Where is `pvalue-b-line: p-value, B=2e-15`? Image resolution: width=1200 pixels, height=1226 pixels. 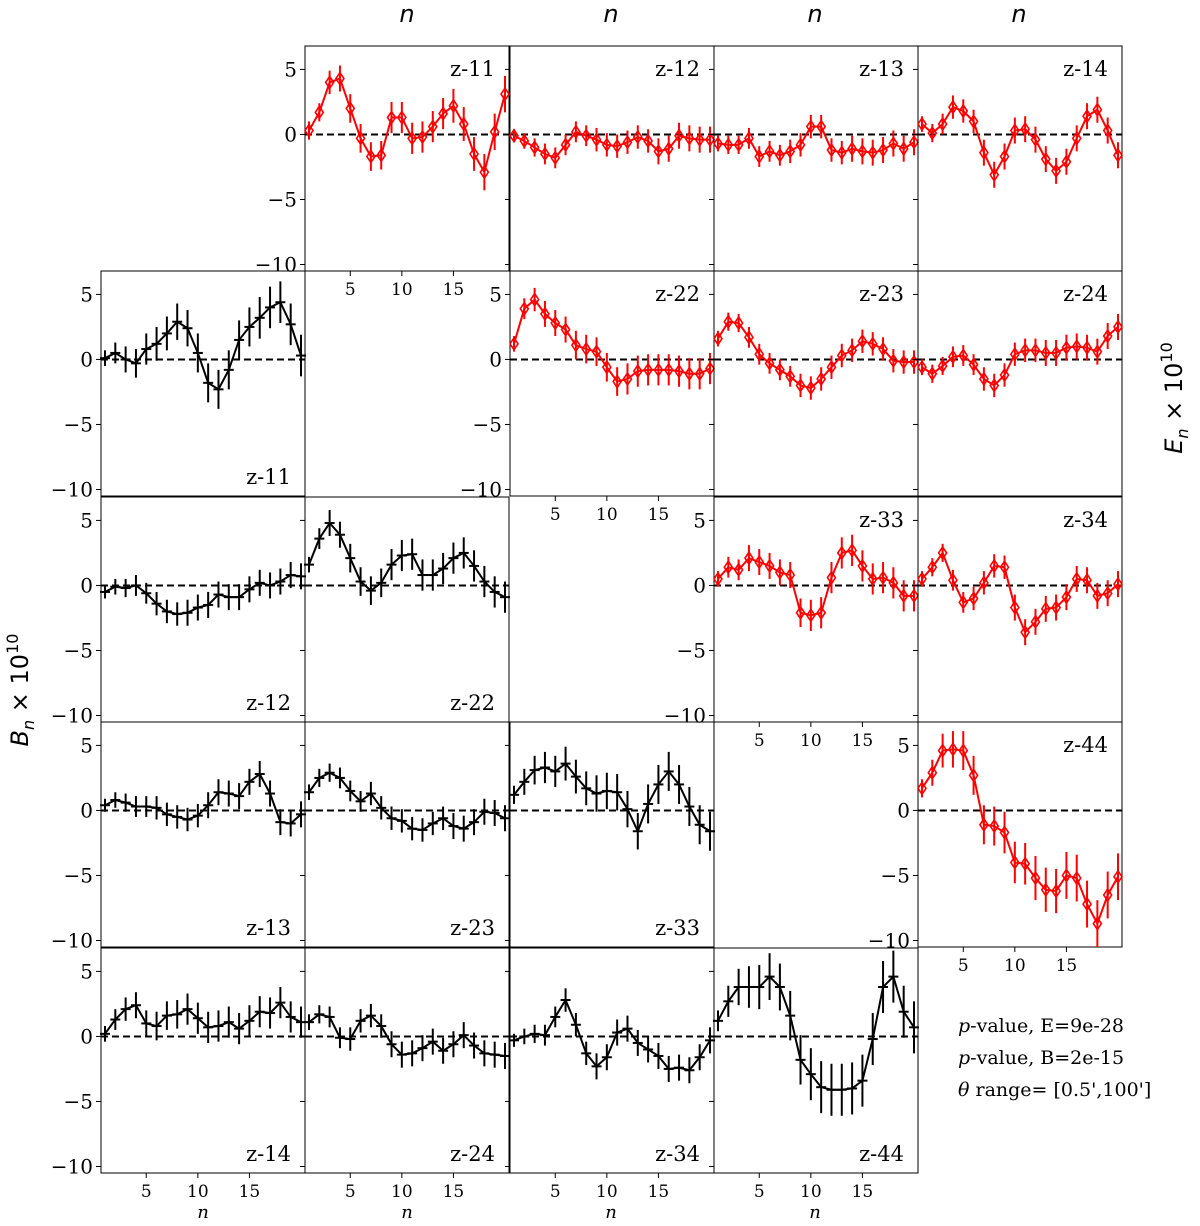 pvalue-b-line: p-value, B=2e-15 is located at coordinates (1054, 1058).